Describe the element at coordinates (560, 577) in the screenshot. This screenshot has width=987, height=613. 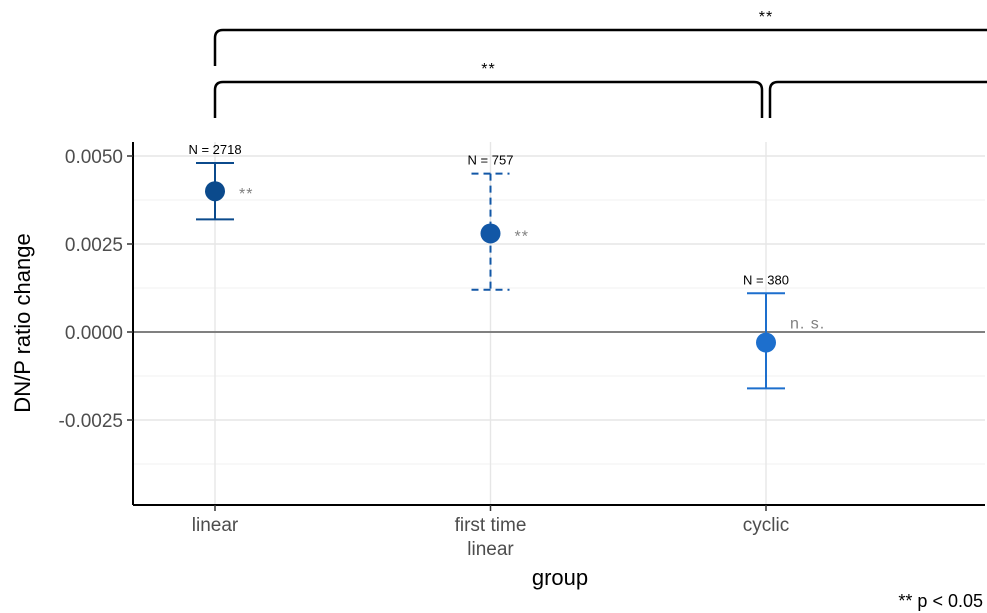
I see `x-axis-title: group` at that location.